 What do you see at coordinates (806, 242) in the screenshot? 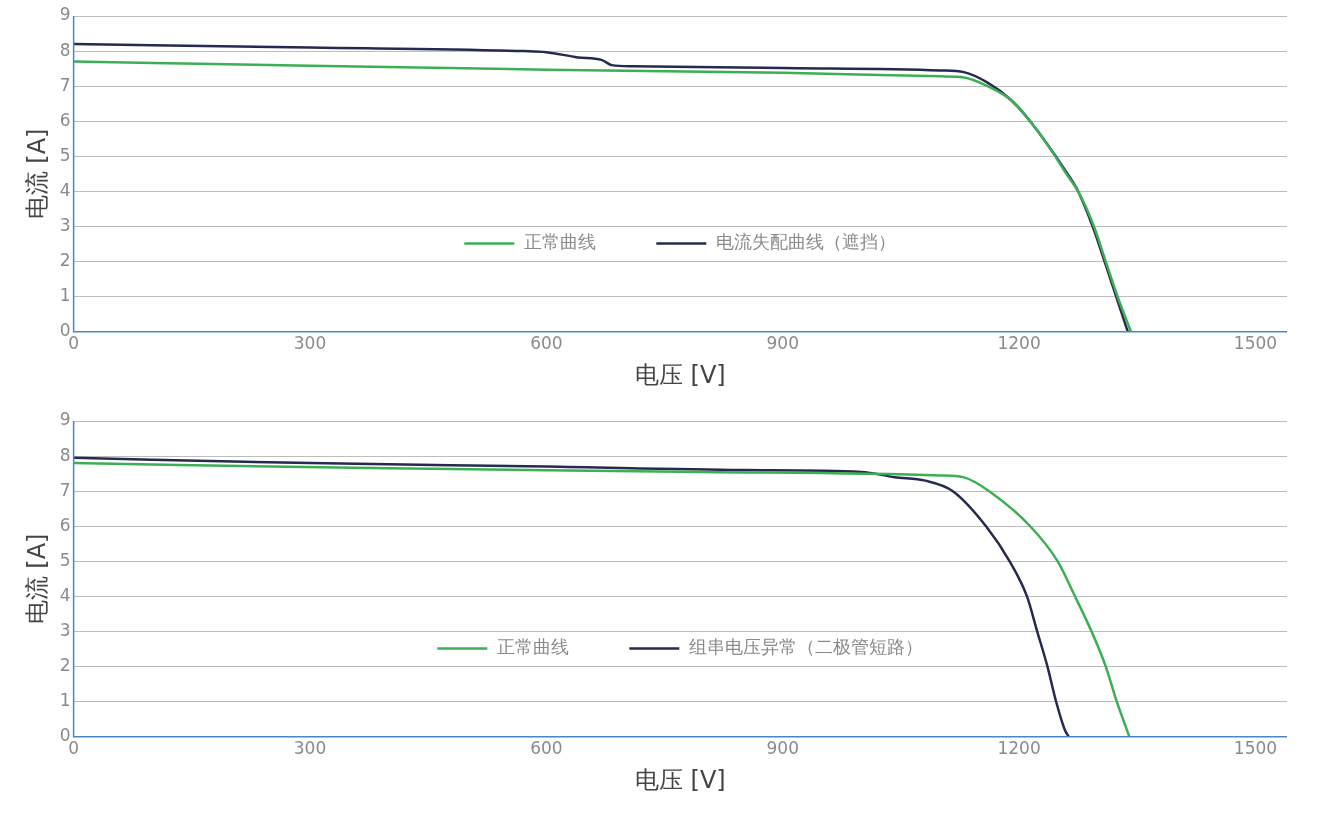
I see `legend-label: 电流失配曲线（遮挡）` at bounding box center [806, 242].